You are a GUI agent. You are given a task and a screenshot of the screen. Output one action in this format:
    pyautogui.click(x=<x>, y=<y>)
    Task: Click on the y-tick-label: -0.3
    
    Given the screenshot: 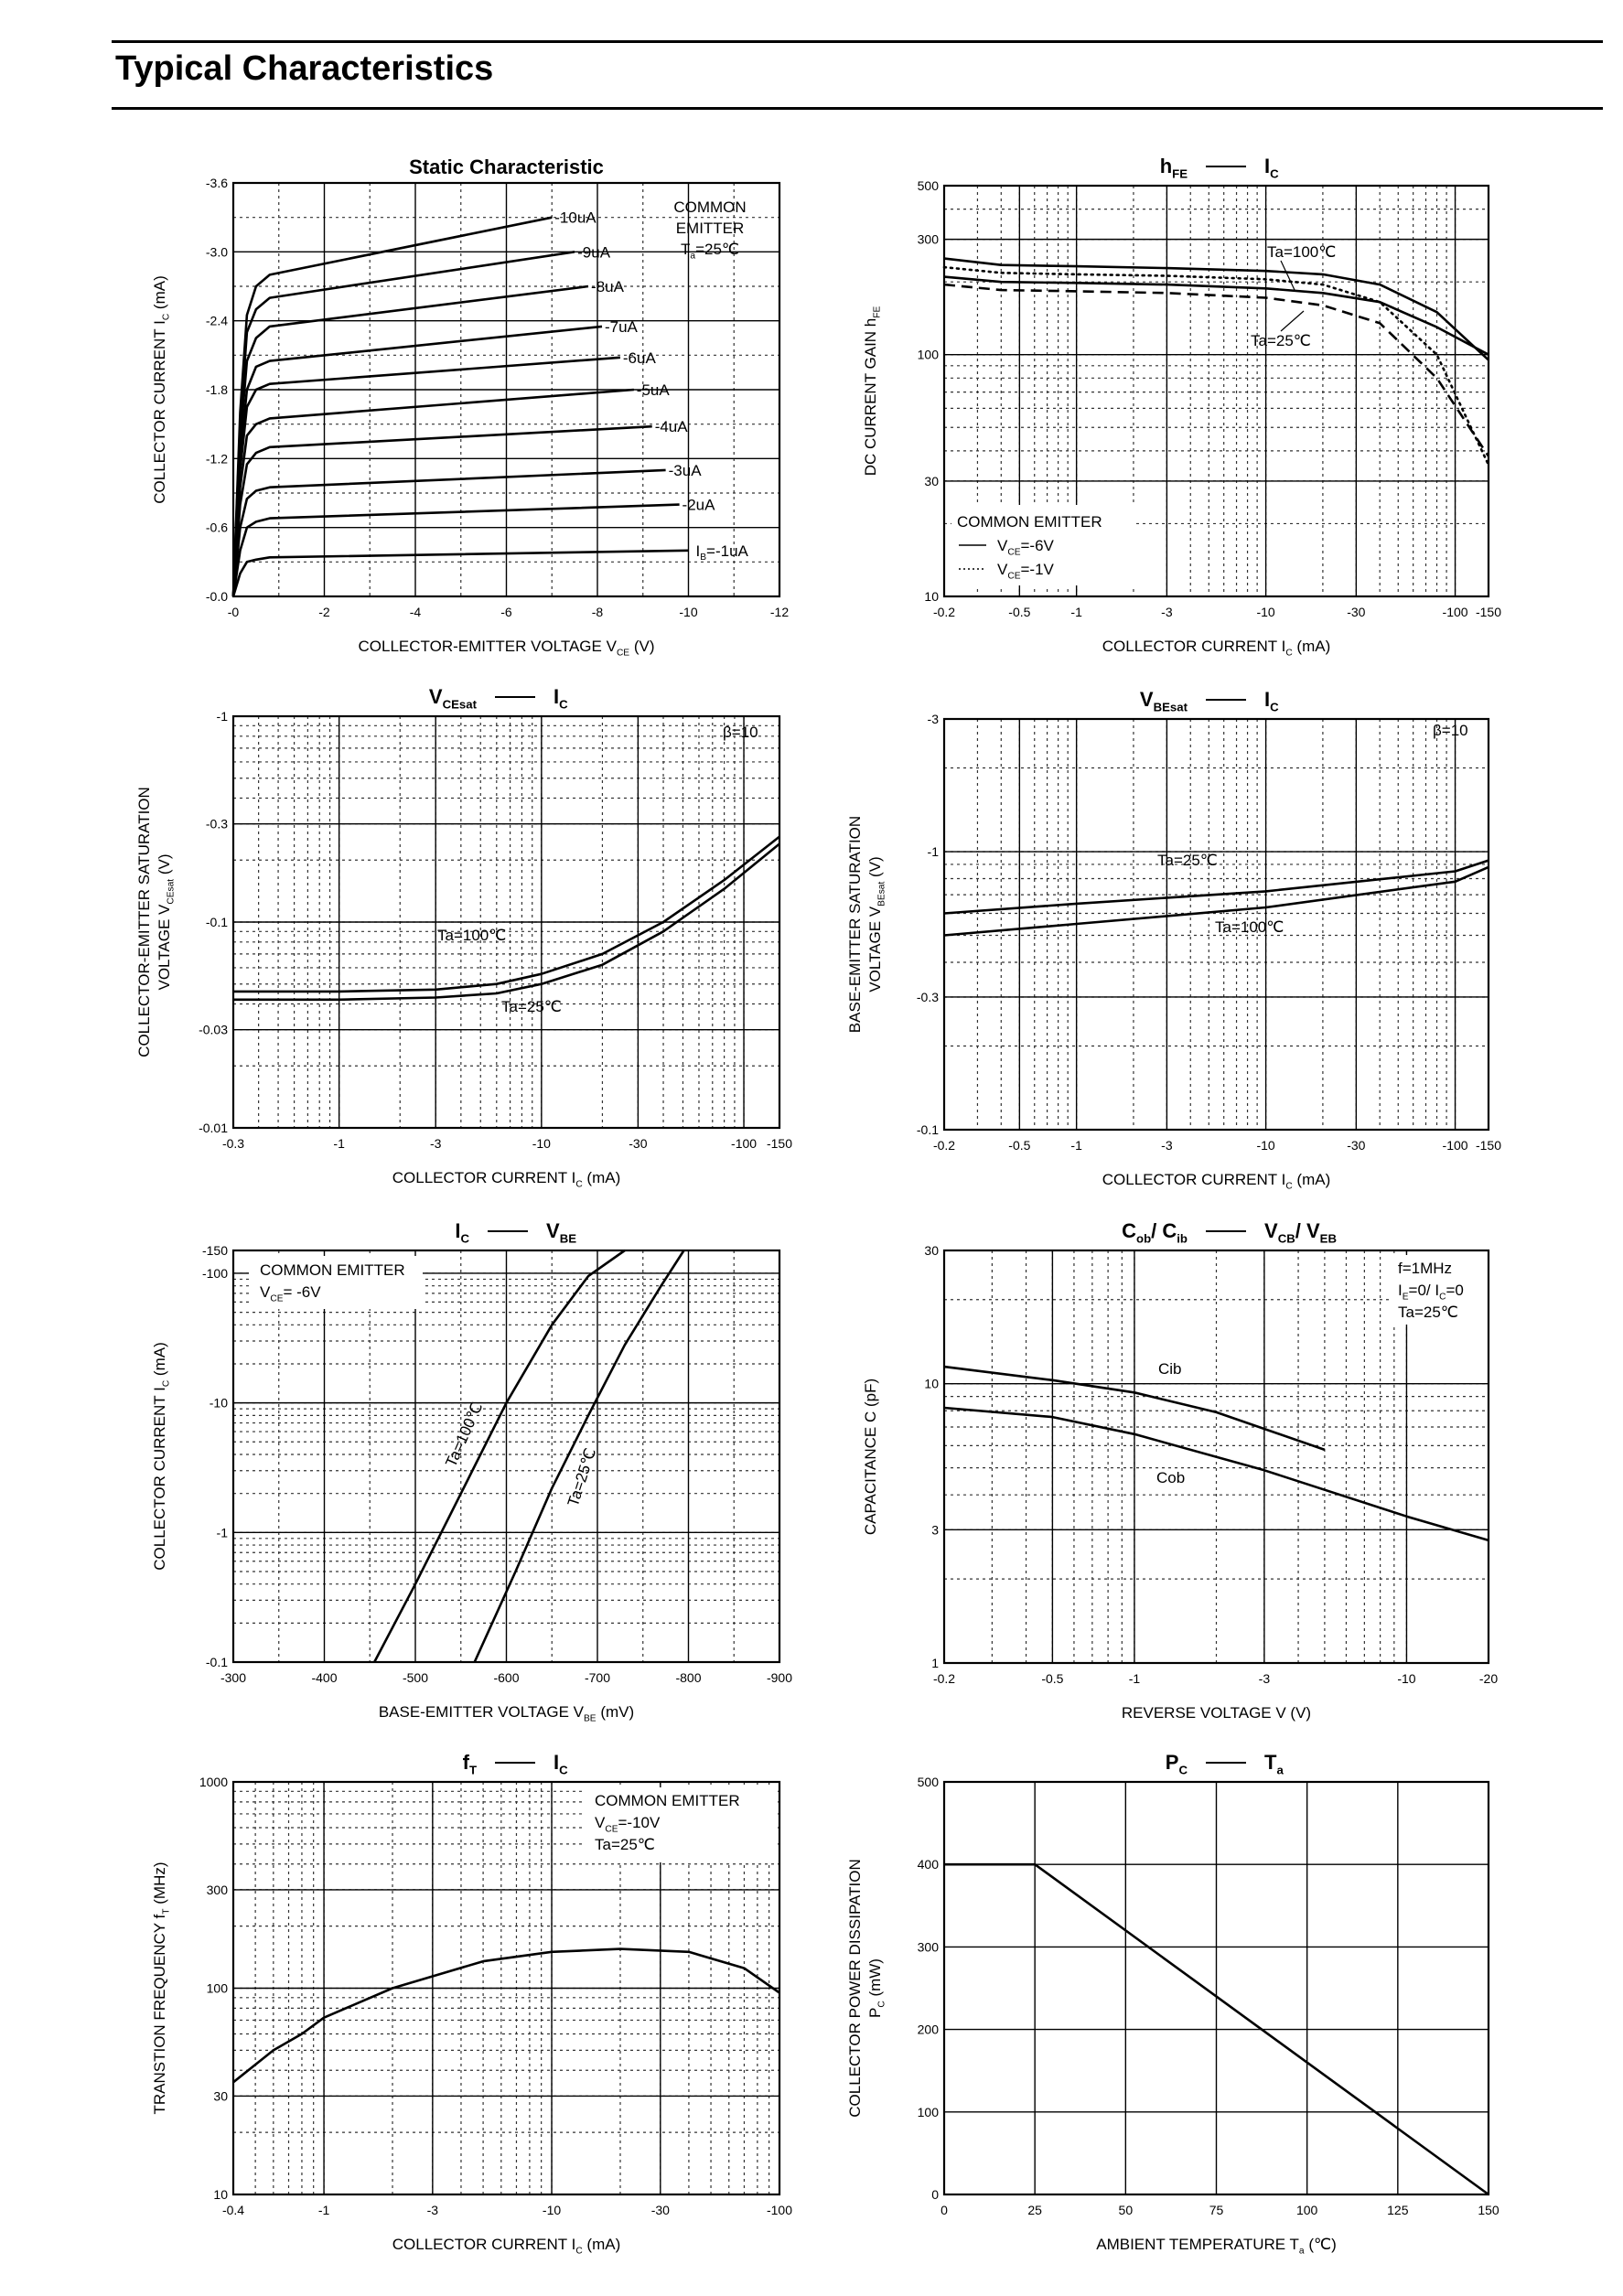 What is the action you would take?
    pyautogui.click(x=217, y=824)
    